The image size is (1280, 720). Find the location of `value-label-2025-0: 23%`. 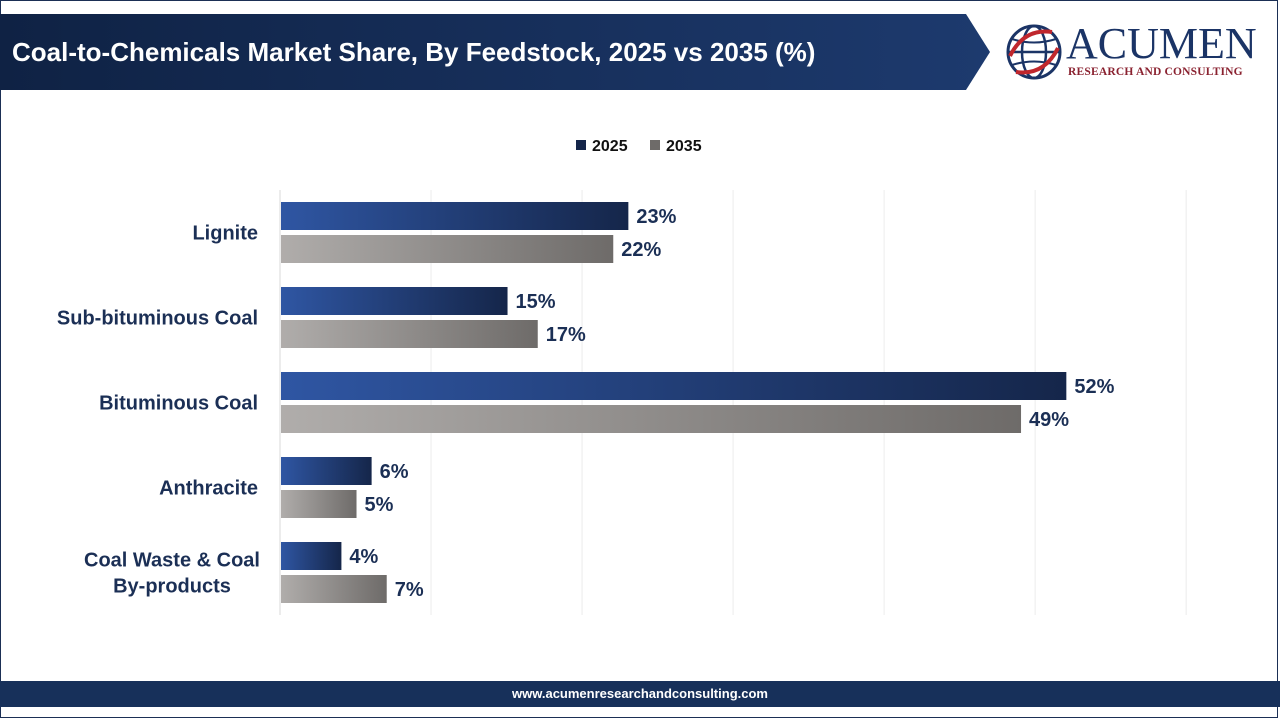

value-label-2025-0: 23% is located at coordinates (656, 217).